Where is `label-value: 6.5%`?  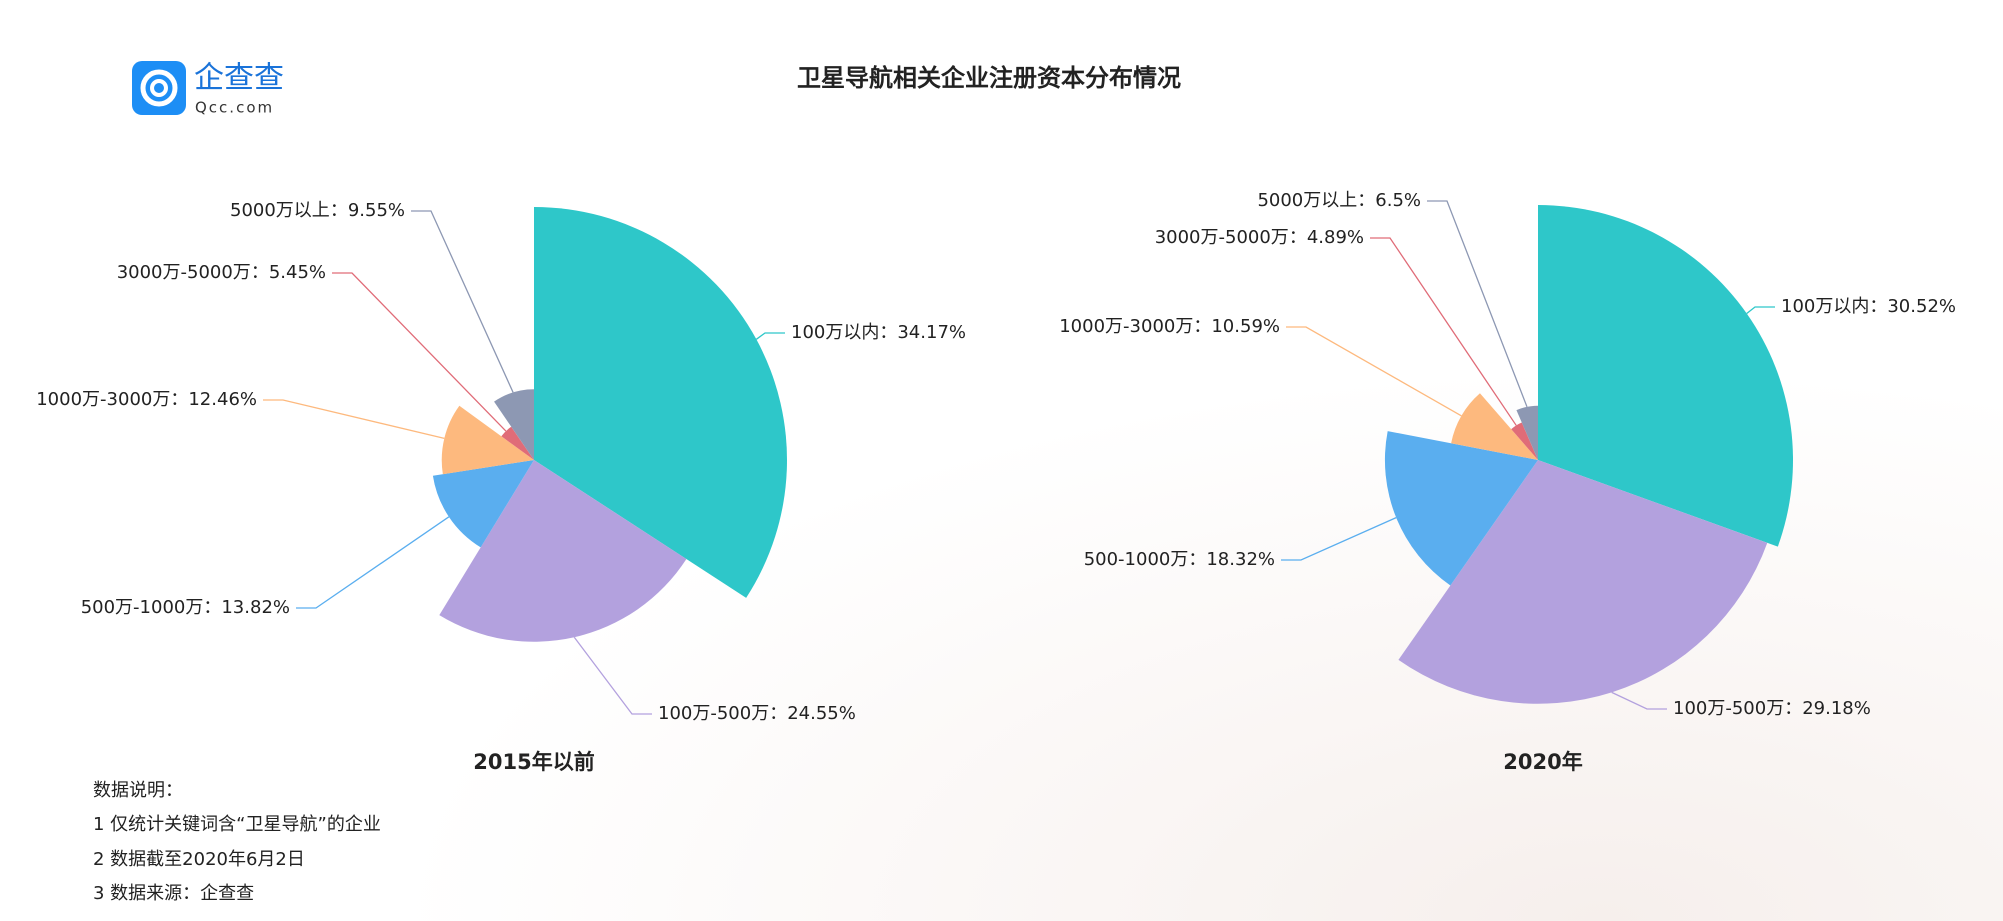
label-value: 6.5% is located at coordinates (1398, 200).